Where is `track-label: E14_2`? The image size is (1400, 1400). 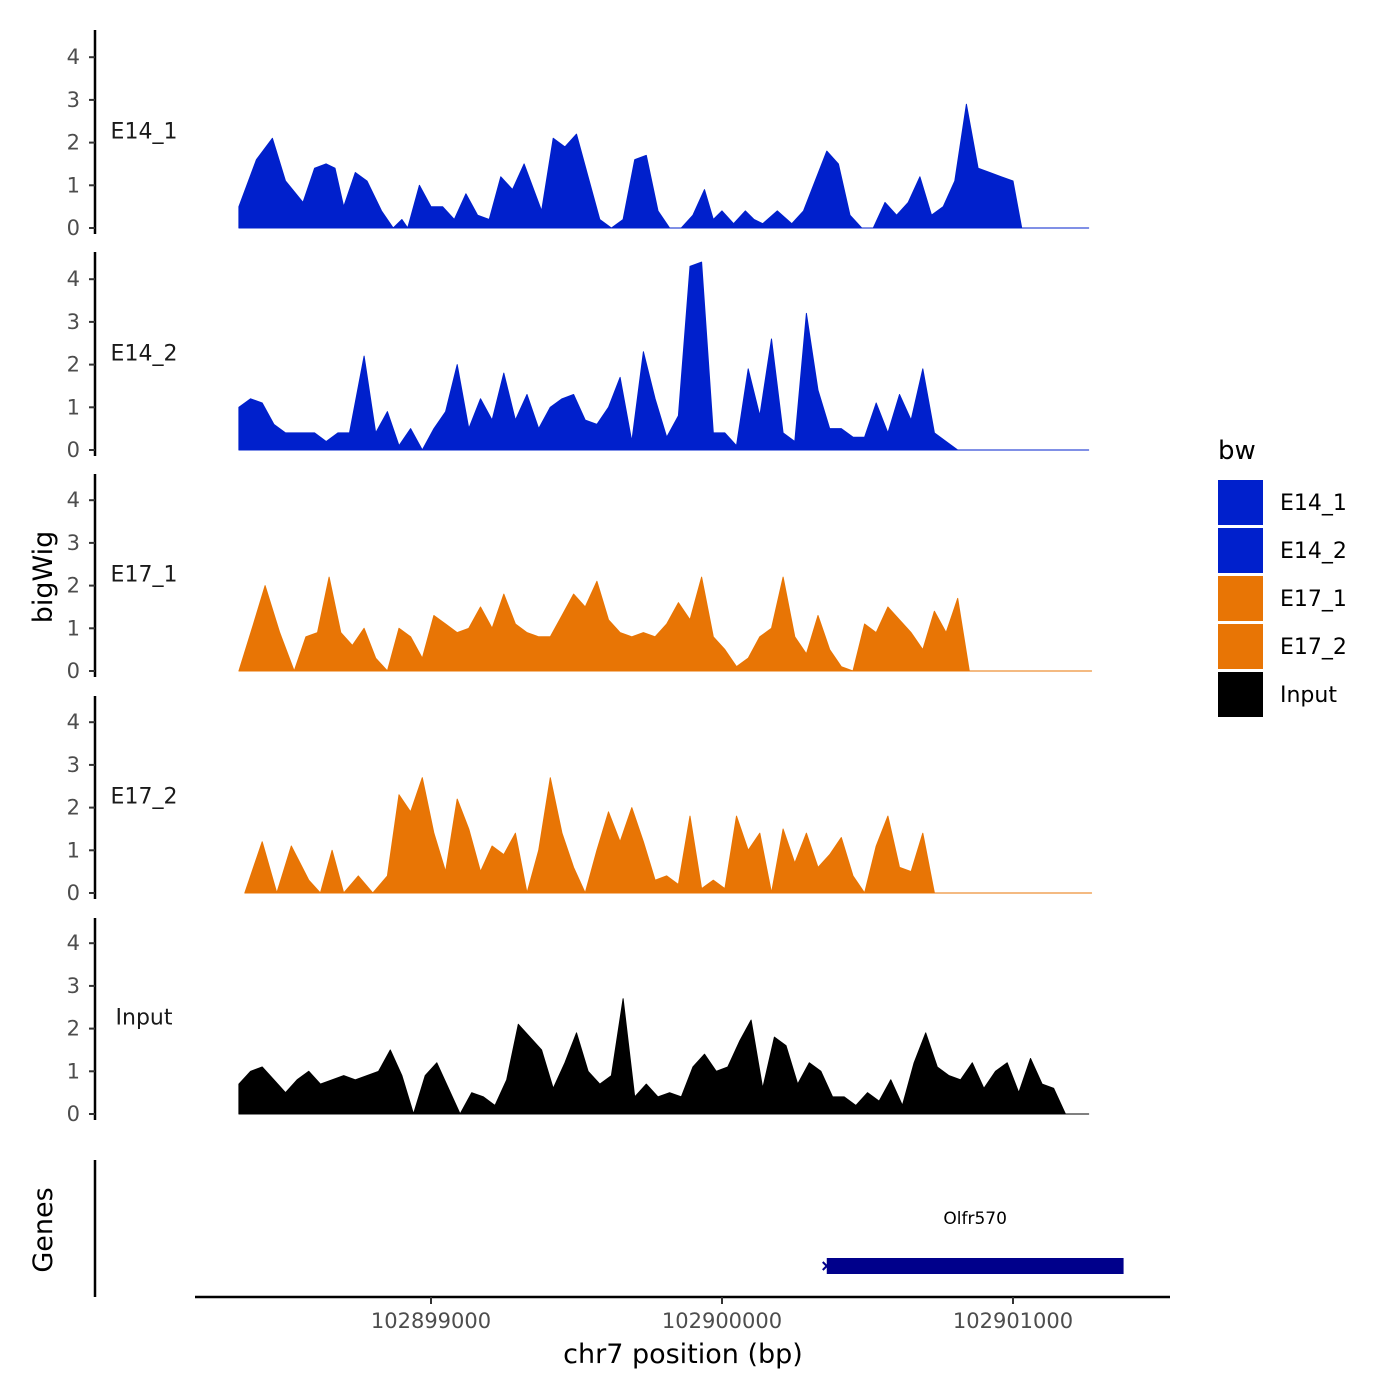
track-label: E14_2 is located at coordinates (144, 353).